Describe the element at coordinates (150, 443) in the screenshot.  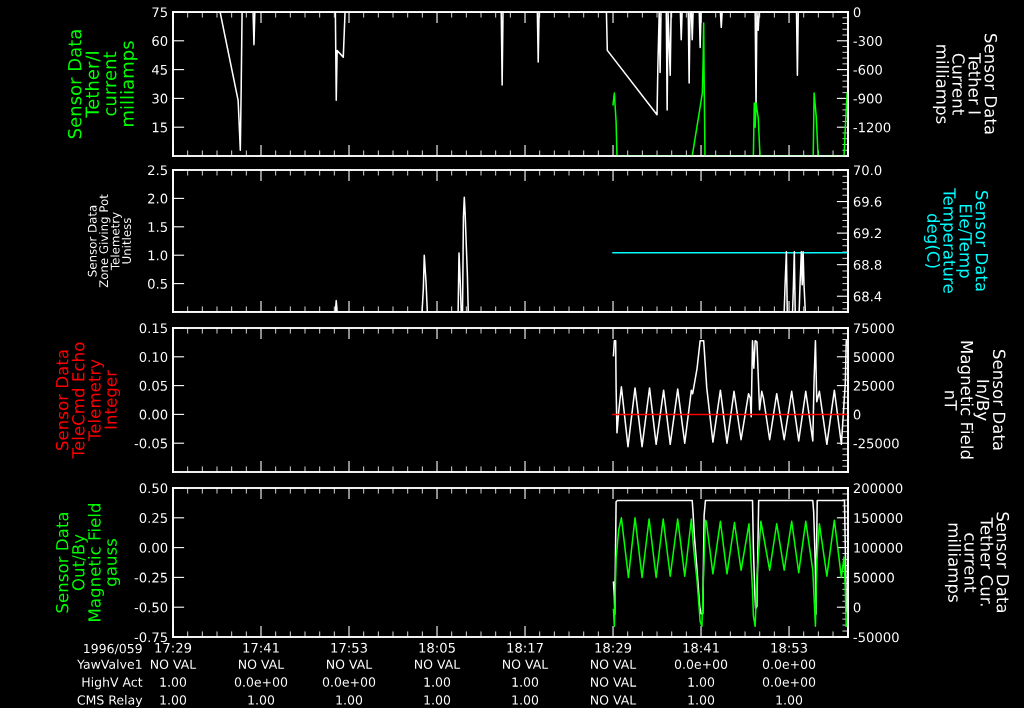
I see `y-tick-label: -0.05` at that location.